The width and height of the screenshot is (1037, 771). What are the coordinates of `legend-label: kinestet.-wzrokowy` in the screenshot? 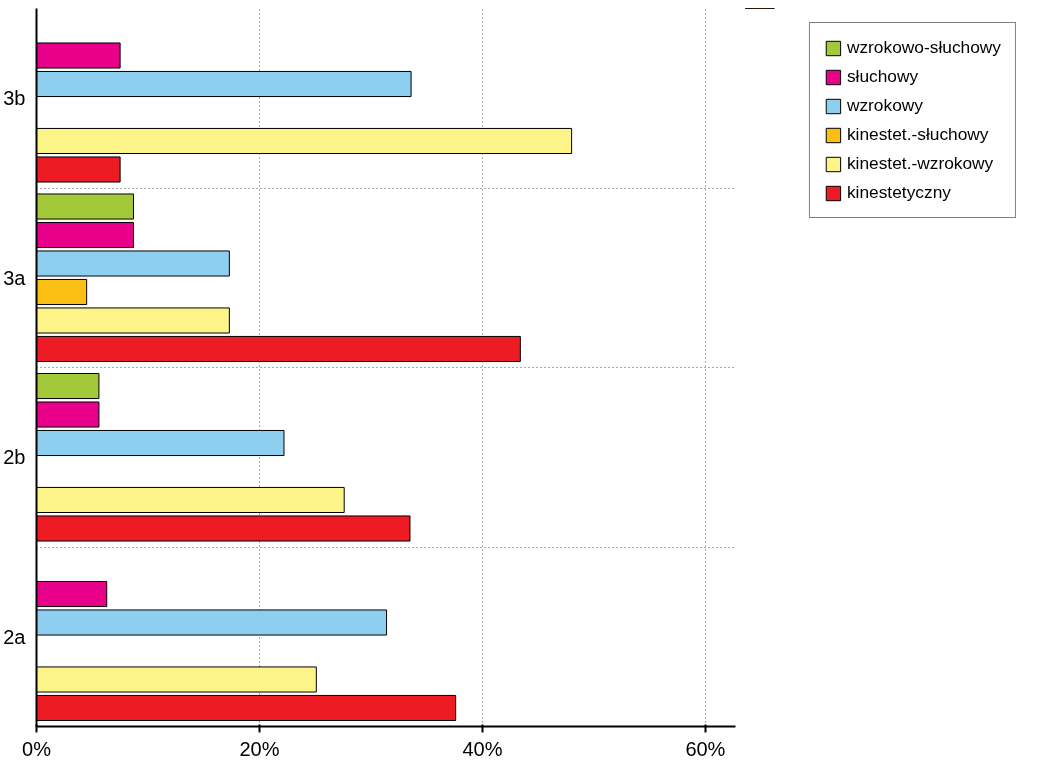 It's located at (920, 163).